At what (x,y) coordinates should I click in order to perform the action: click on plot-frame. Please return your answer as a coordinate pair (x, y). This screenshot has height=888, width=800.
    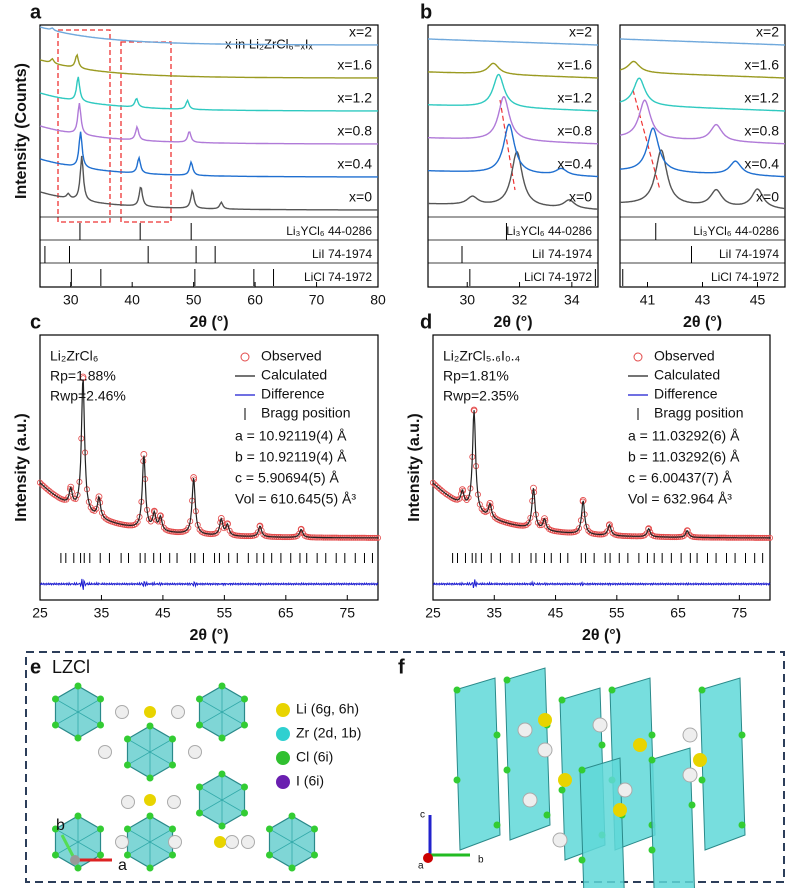
    Looking at the image, I should click on (513, 156).